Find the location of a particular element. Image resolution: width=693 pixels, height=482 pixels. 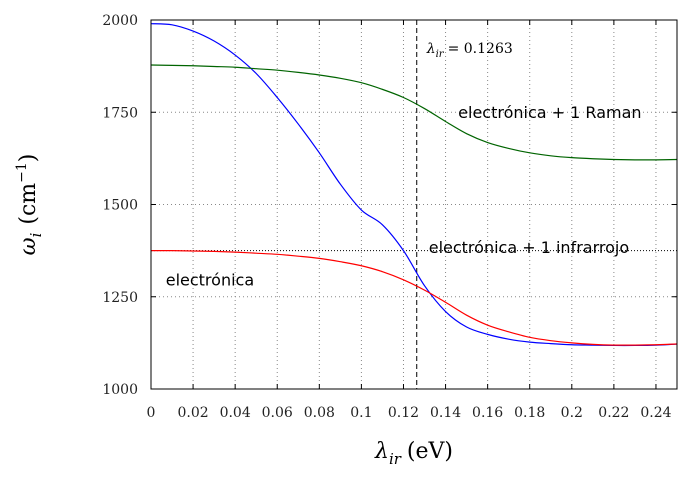

x-tick-label: 0.02 is located at coordinates (192, 413).